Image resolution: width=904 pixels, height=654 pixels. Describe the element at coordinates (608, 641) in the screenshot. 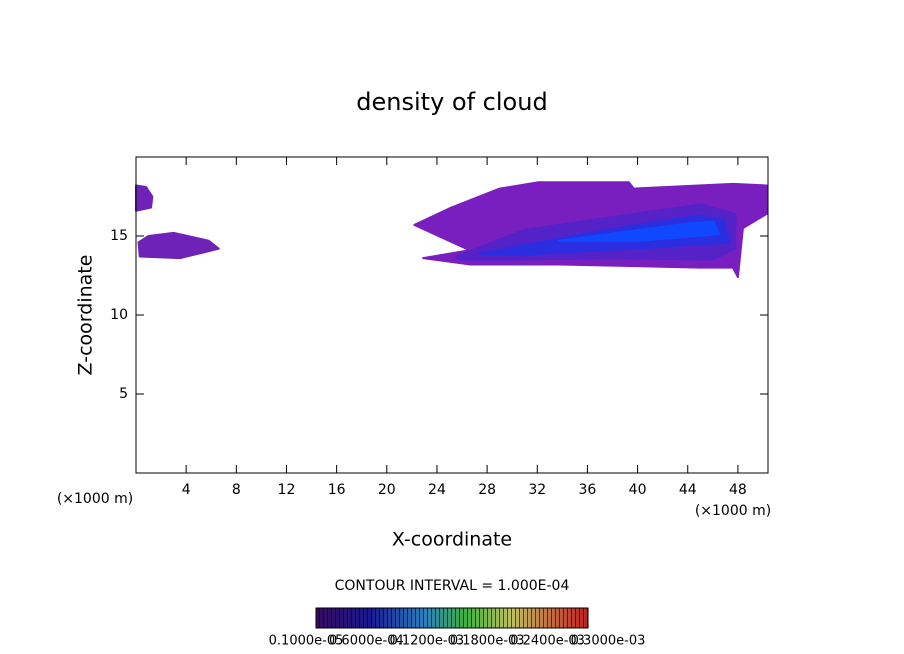

I see `colorbar-label: 0.3000e-03` at that location.